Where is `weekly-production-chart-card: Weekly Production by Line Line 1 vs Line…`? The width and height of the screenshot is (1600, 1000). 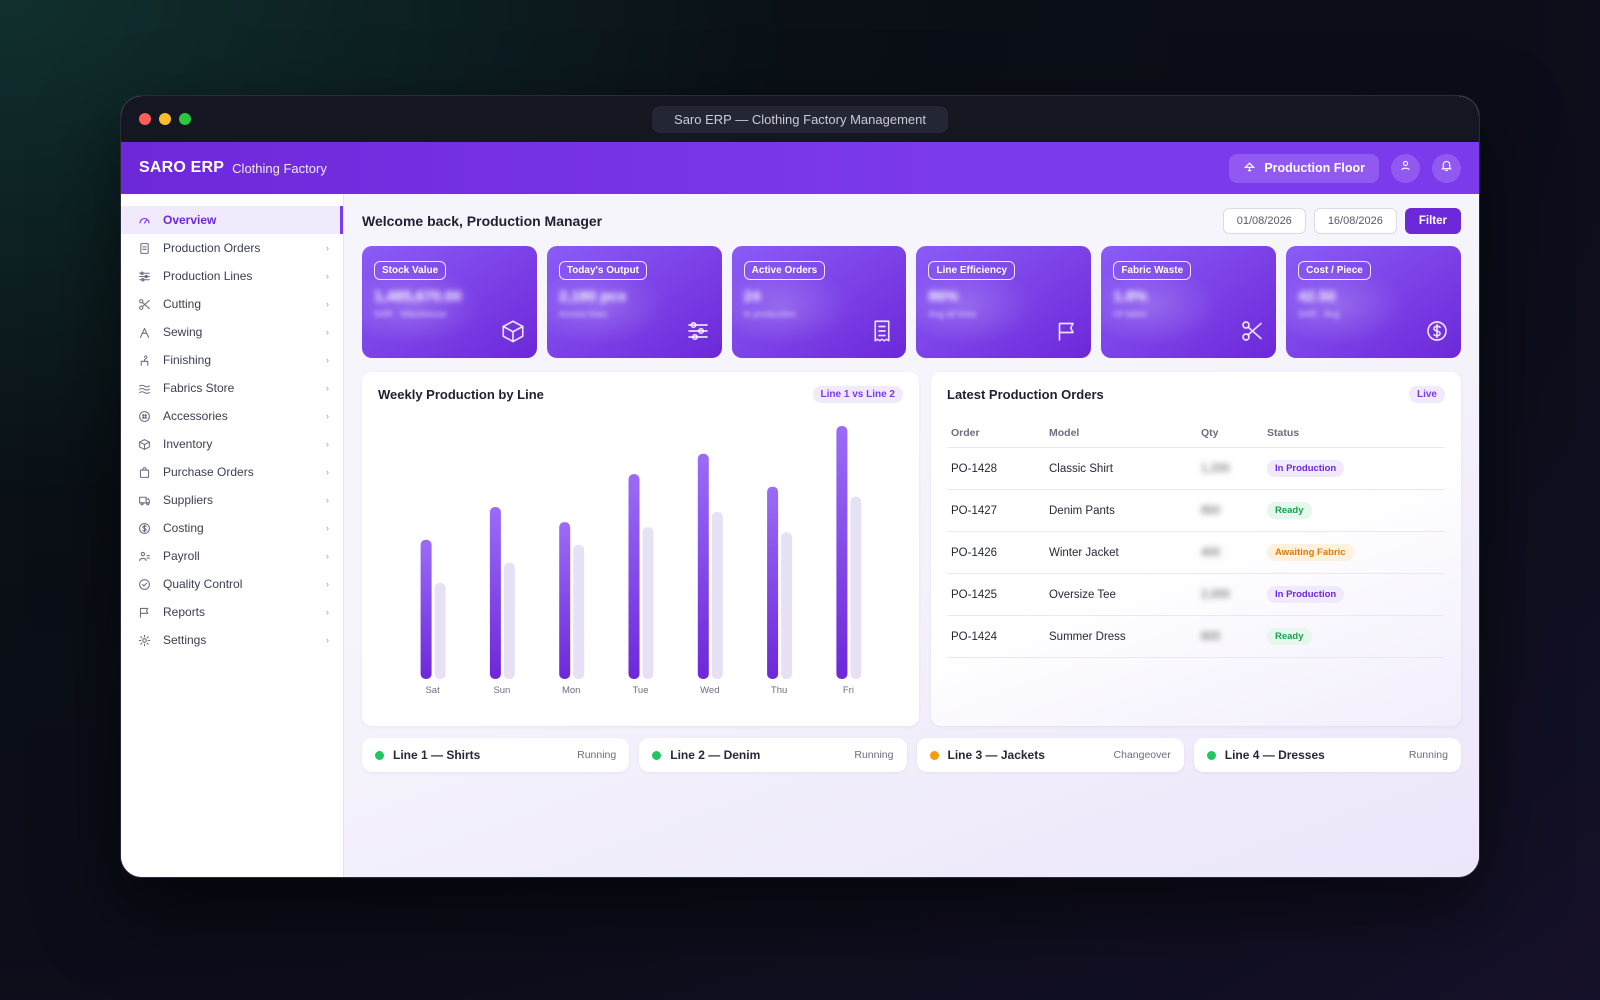
weekly-production-chart-card: Weekly Production by Line Line 1 vs Line… is located at coordinates (640, 549).